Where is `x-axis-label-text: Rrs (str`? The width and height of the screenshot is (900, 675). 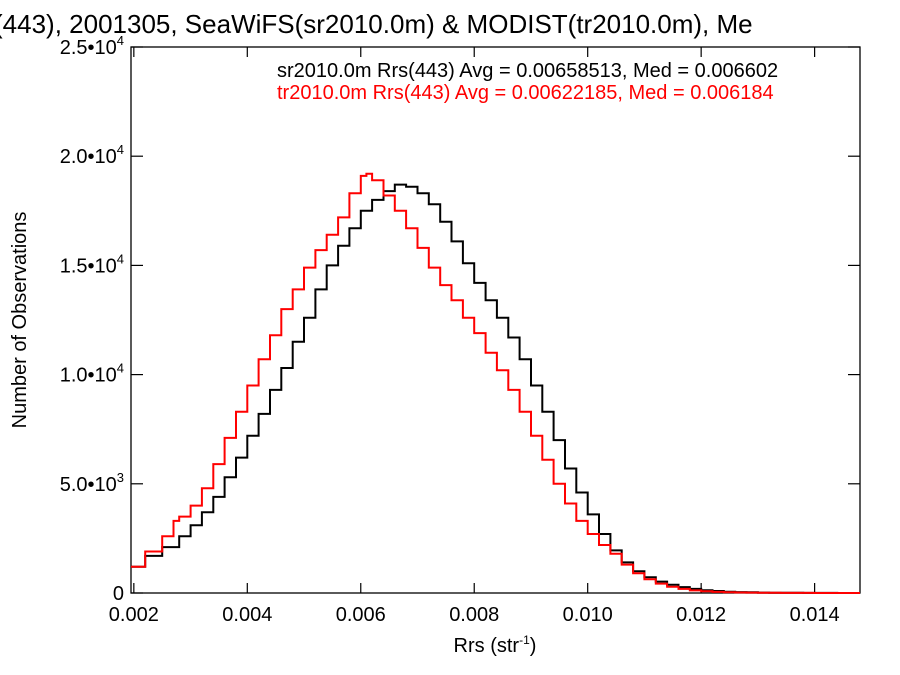 x-axis-label-text: Rrs (str is located at coordinates (487, 646).